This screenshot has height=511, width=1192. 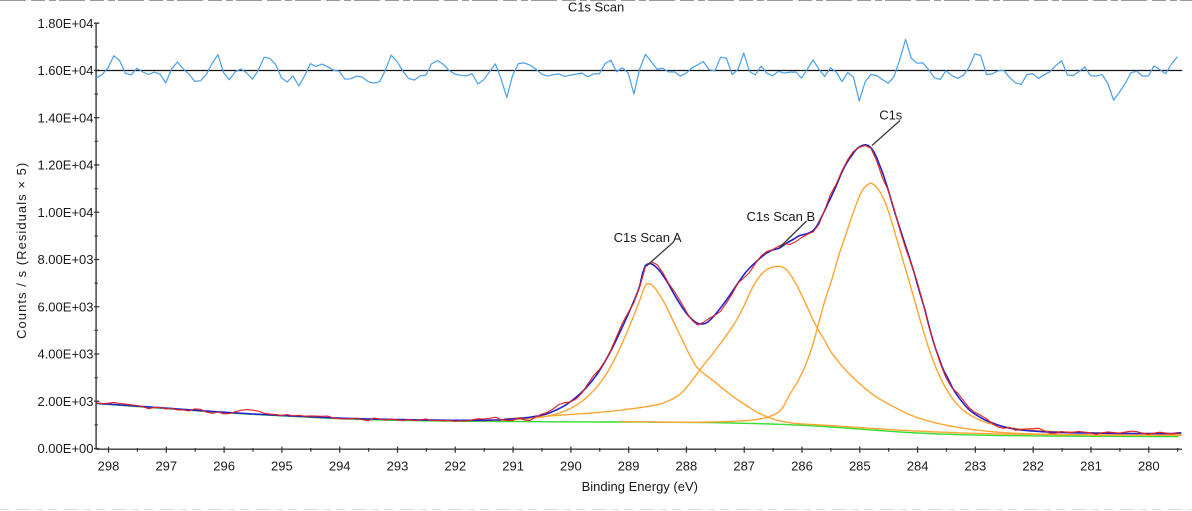 What do you see at coordinates (65, 70) in the screenshot?
I see `svg-text: 1.60E+04` at bounding box center [65, 70].